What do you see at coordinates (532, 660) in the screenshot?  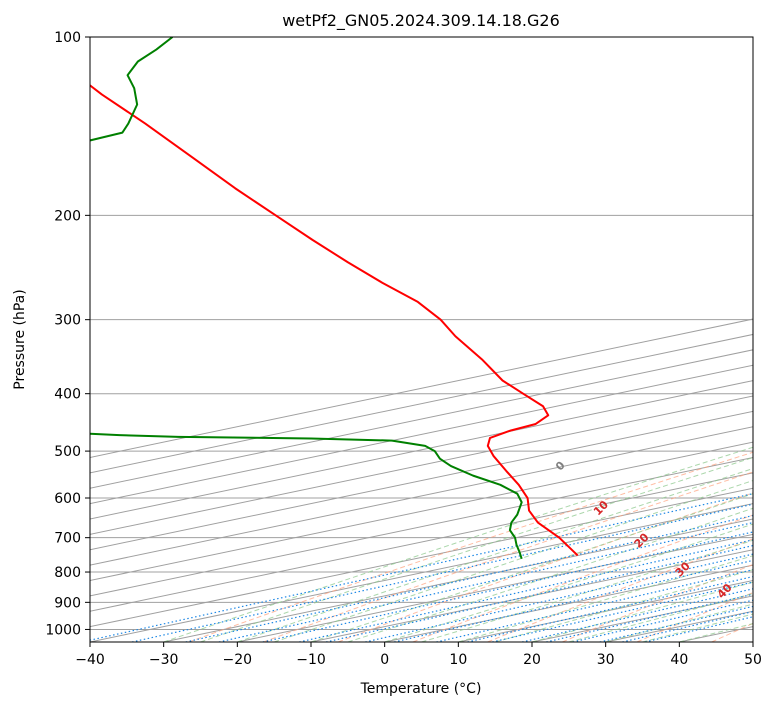 I see `x-tick-label: 20` at bounding box center [532, 660].